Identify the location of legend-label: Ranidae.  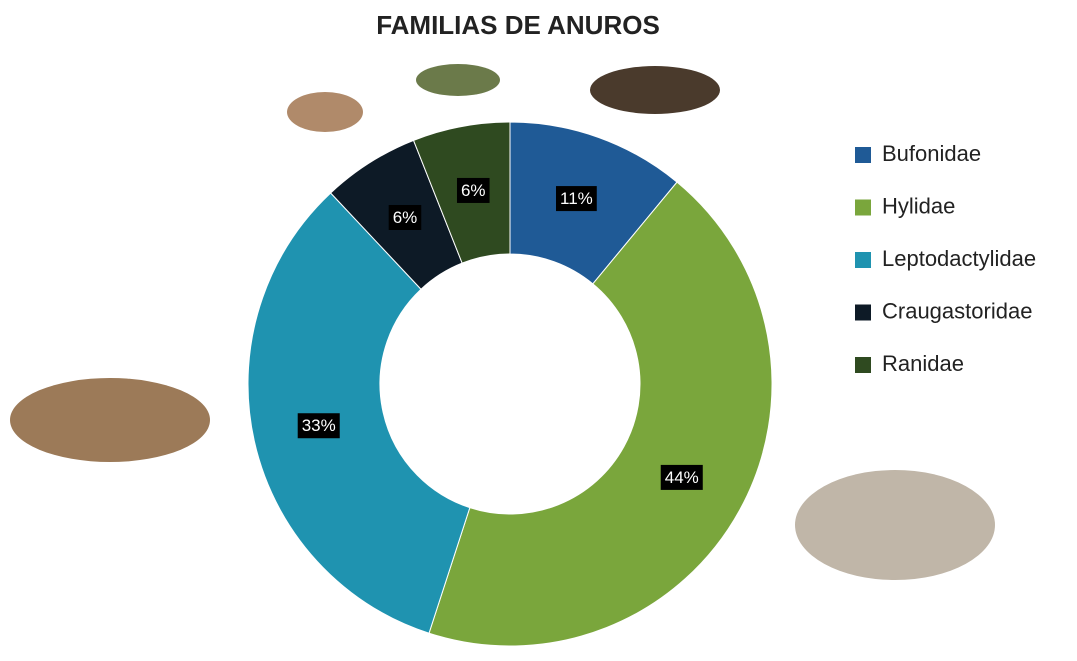
(923, 363).